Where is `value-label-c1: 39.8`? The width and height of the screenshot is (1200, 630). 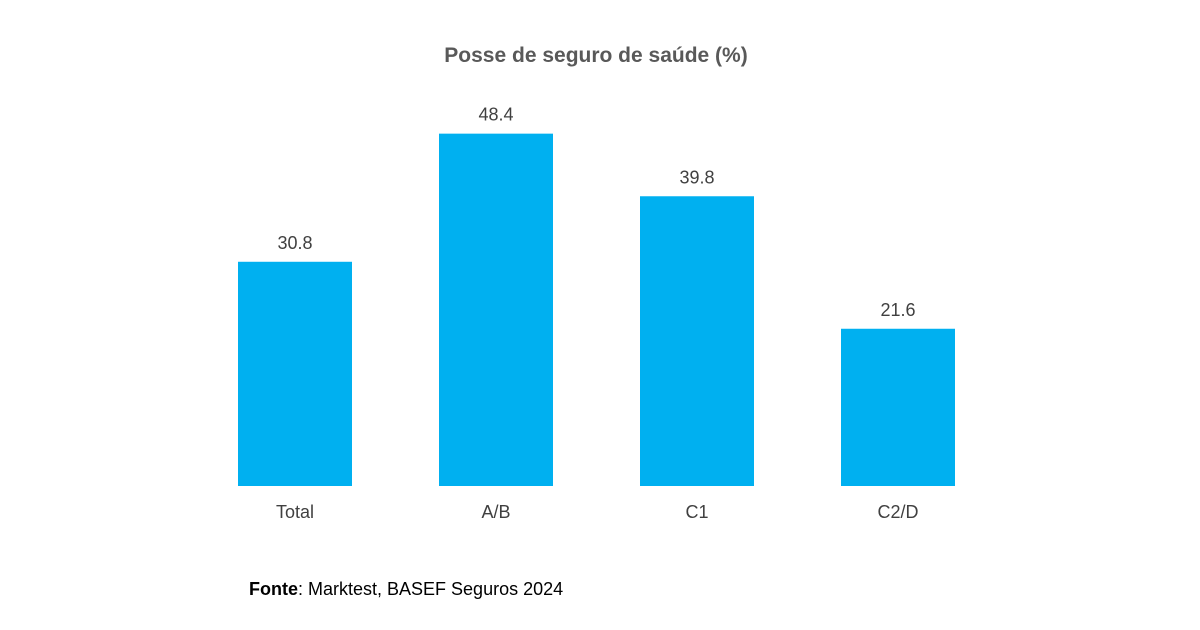
value-label-c1: 39.8 is located at coordinates (696, 177).